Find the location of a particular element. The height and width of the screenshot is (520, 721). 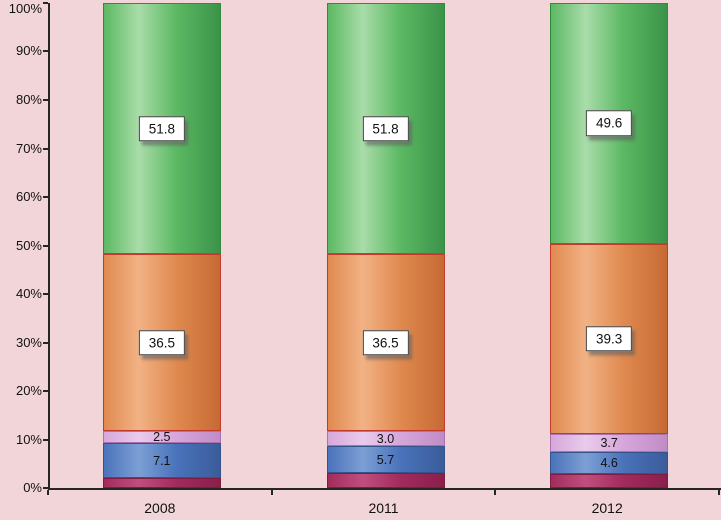

segment-lavender-2008: 2.5 is located at coordinates (161, 437).